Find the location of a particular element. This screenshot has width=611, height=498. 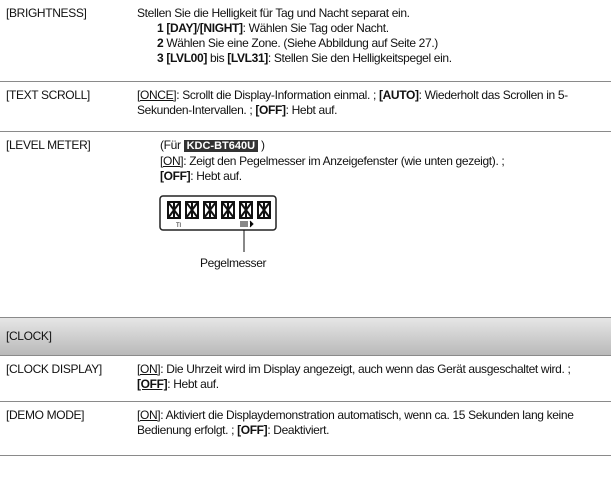

option: [NIGHT] is located at coordinates (221, 28).